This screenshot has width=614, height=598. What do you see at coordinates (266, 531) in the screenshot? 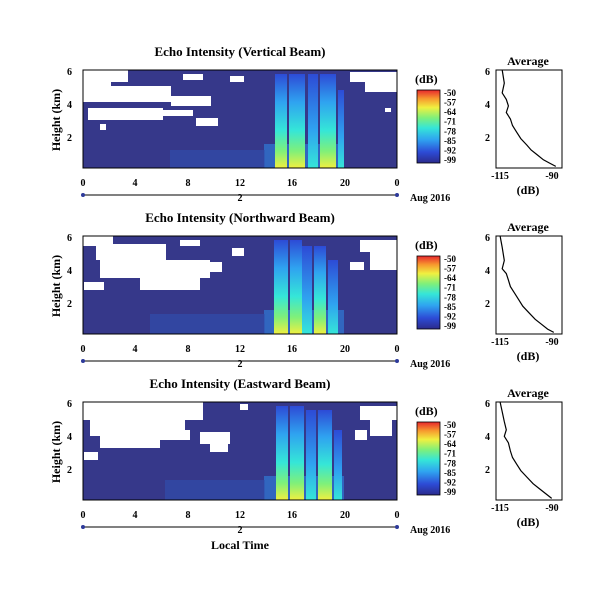
I see `x-axis: 0 4 8 12 16 20 0 2 Aug 2016 Local Time` at bounding box center [266, 531].